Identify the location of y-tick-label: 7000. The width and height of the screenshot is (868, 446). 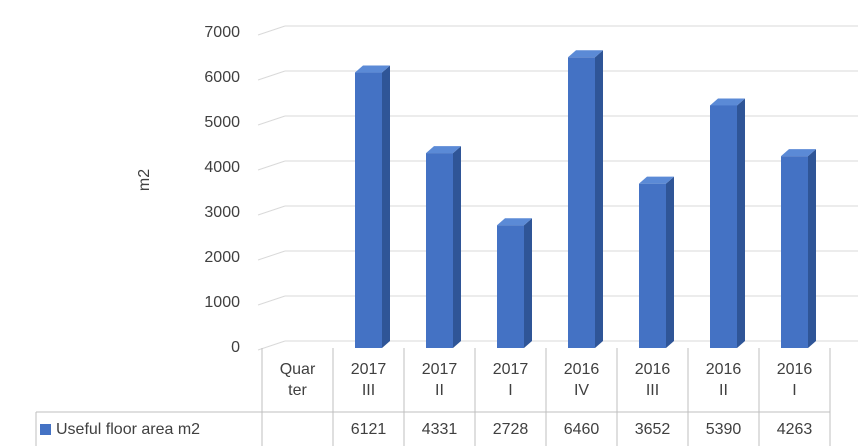
(222, 32).